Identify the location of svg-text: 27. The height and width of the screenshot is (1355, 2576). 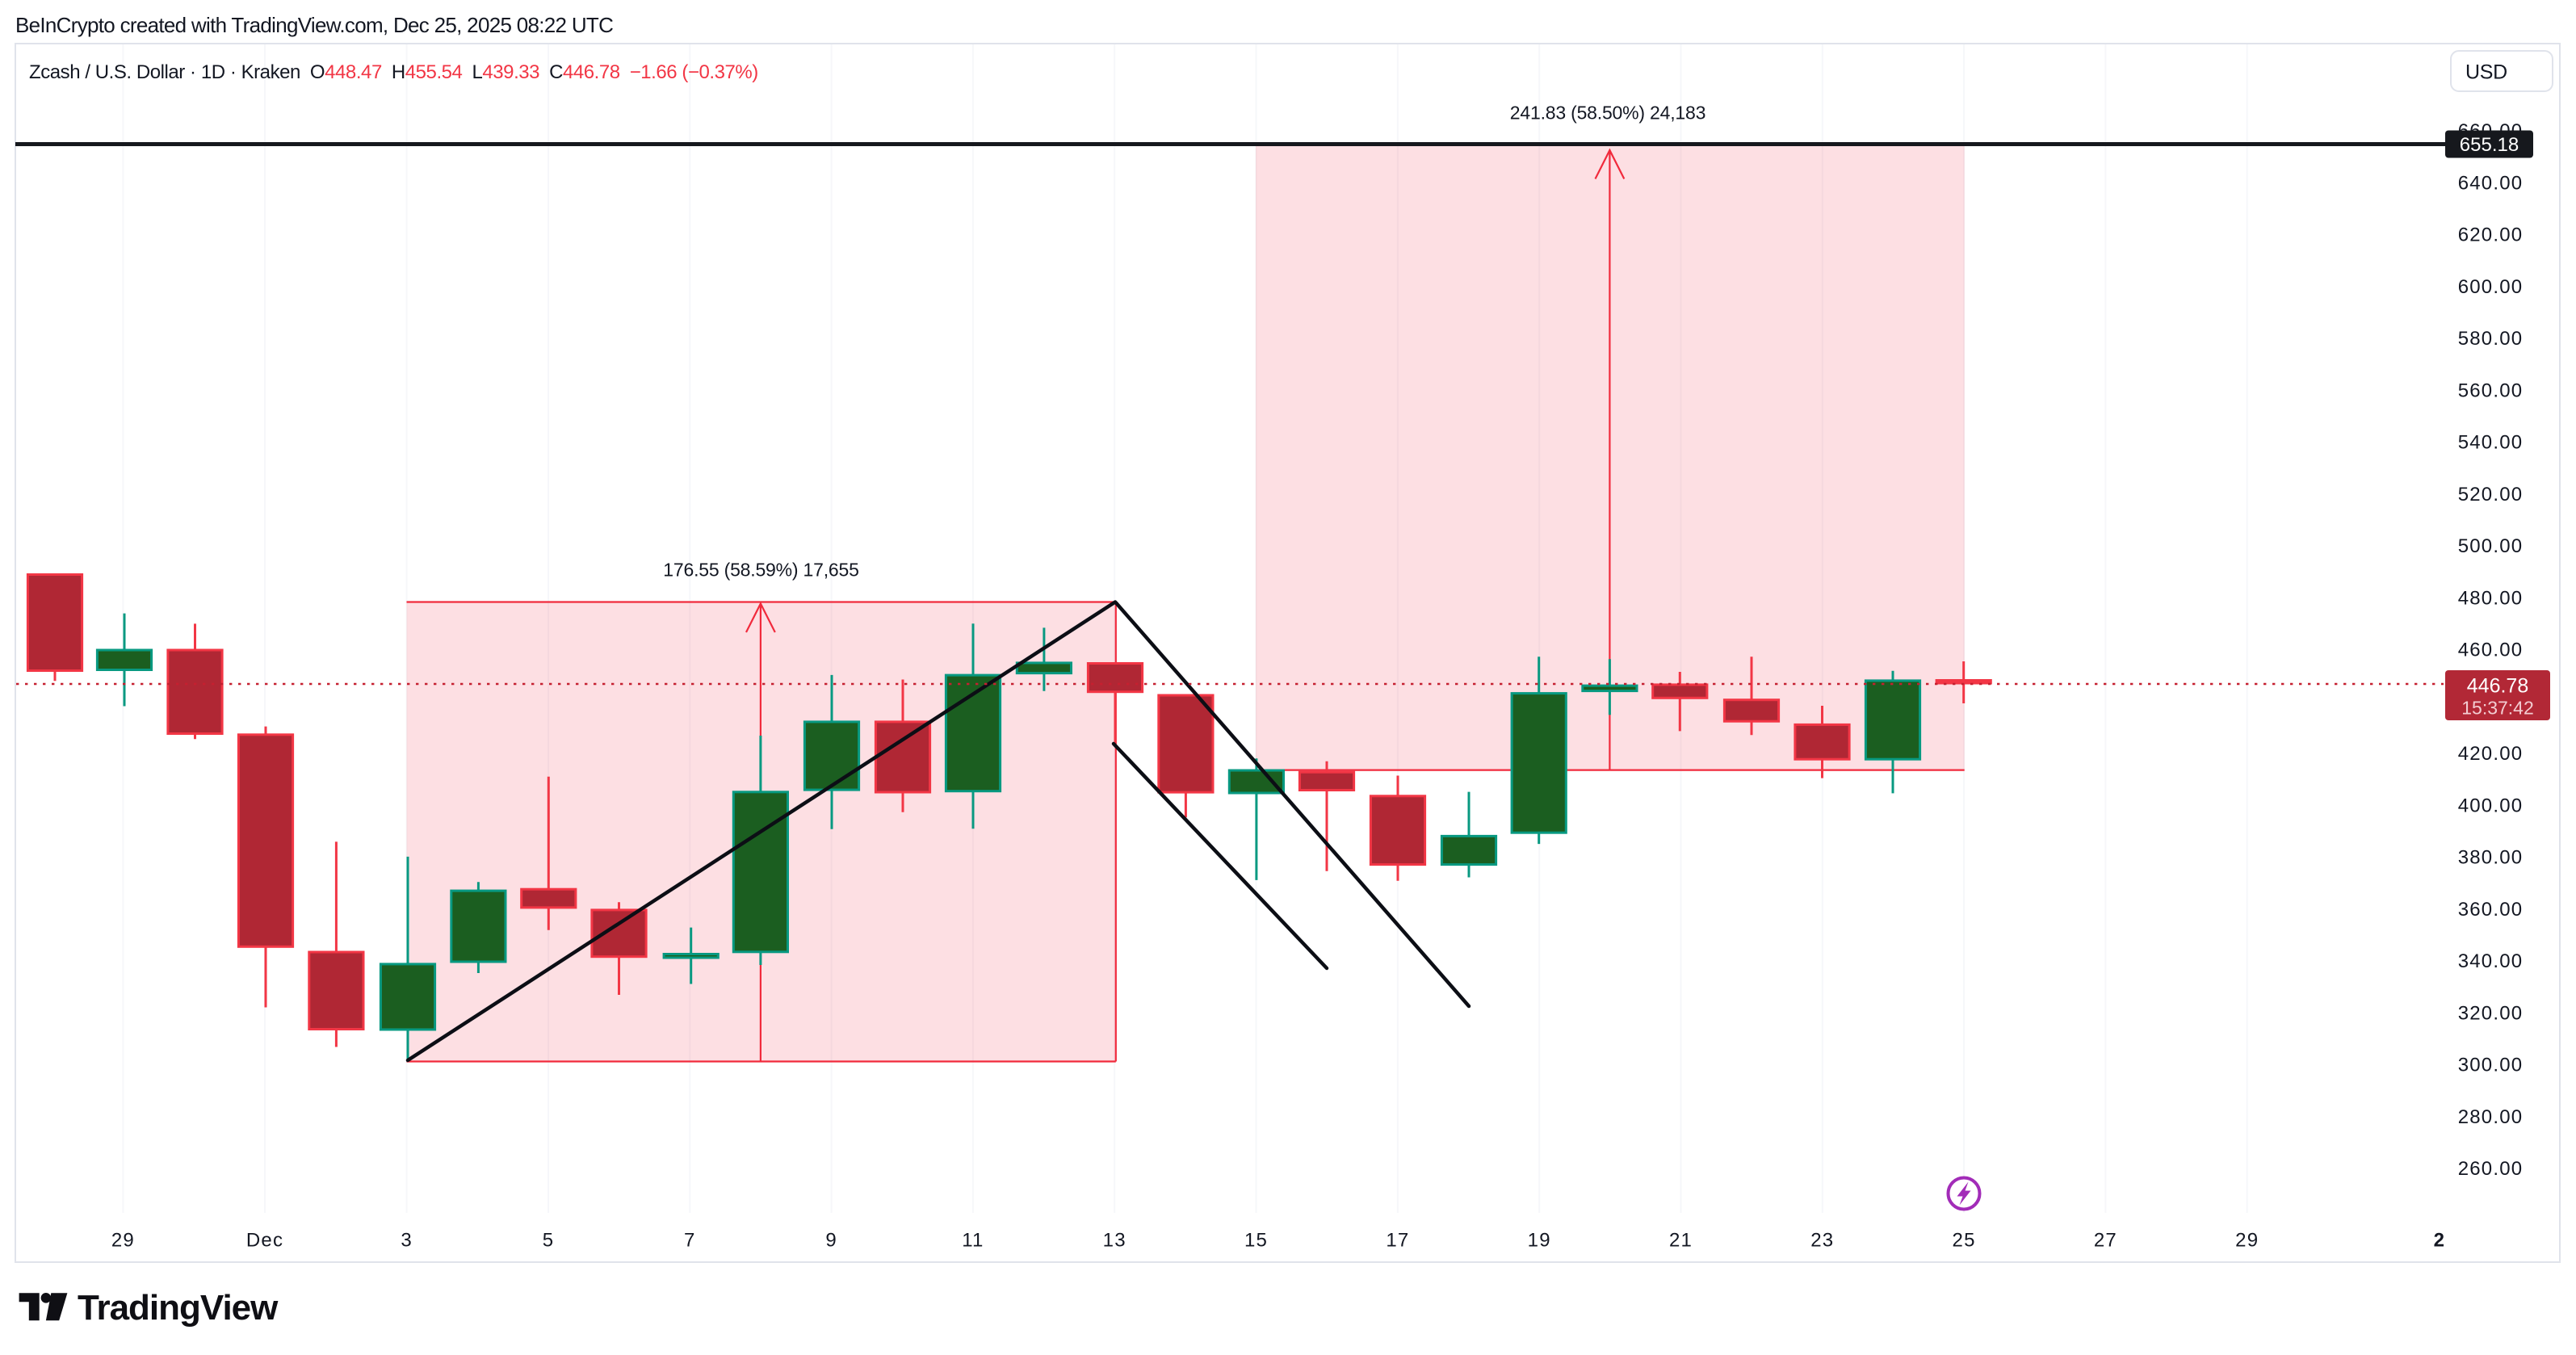
(2105, 1241).